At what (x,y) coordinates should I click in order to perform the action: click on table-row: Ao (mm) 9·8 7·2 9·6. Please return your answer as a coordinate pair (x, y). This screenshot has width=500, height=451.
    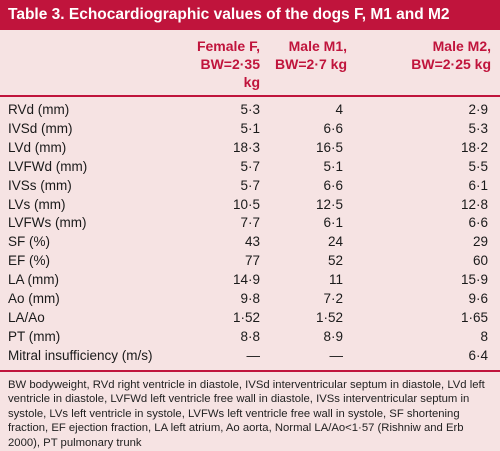
    Looking at the image, I should click on (250, 299).